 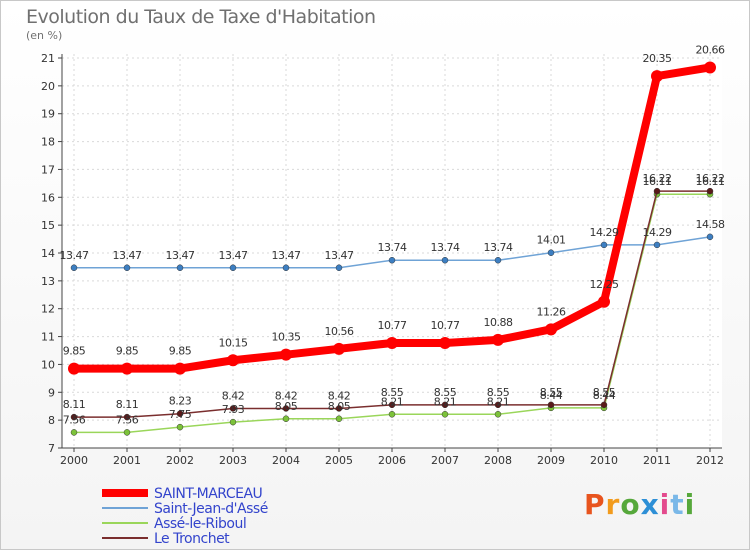 What do you see at coordinates (551, 311) in the screenshot?
I see `data-label: 11.26` at bounding box center [551, 311].